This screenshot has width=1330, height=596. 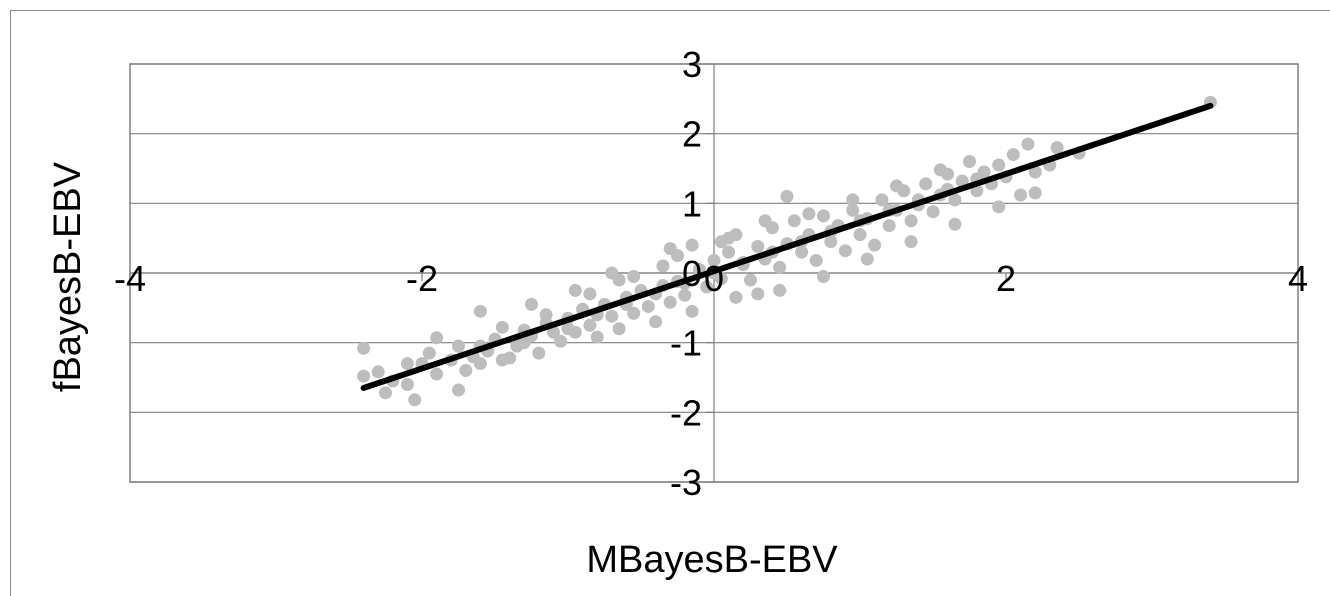 What do you see at coordinates (714, 278) in the screenshot?
I see `x-tick-label: 0` at bounding box center [714, 278].